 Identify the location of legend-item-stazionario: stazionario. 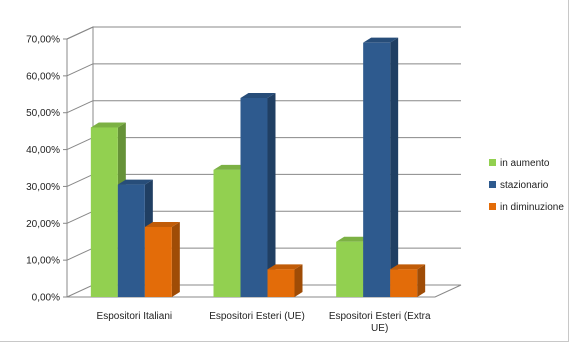
(519, 185).